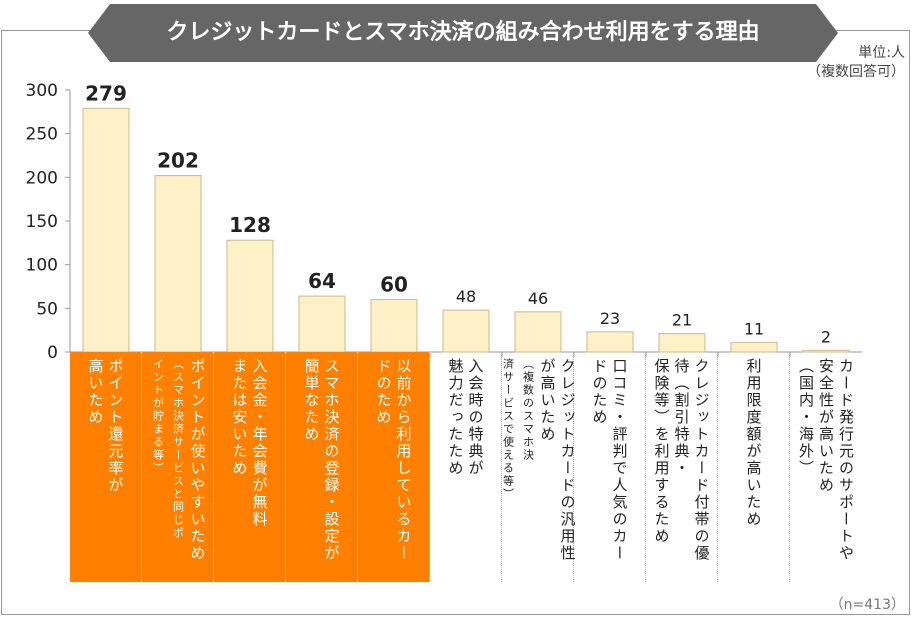 This screenshot has height=618, width=913. What do you see at coordinates (322, 281) in the screenshot?
I see `data-label: 64` at bounding box center [322, 281].